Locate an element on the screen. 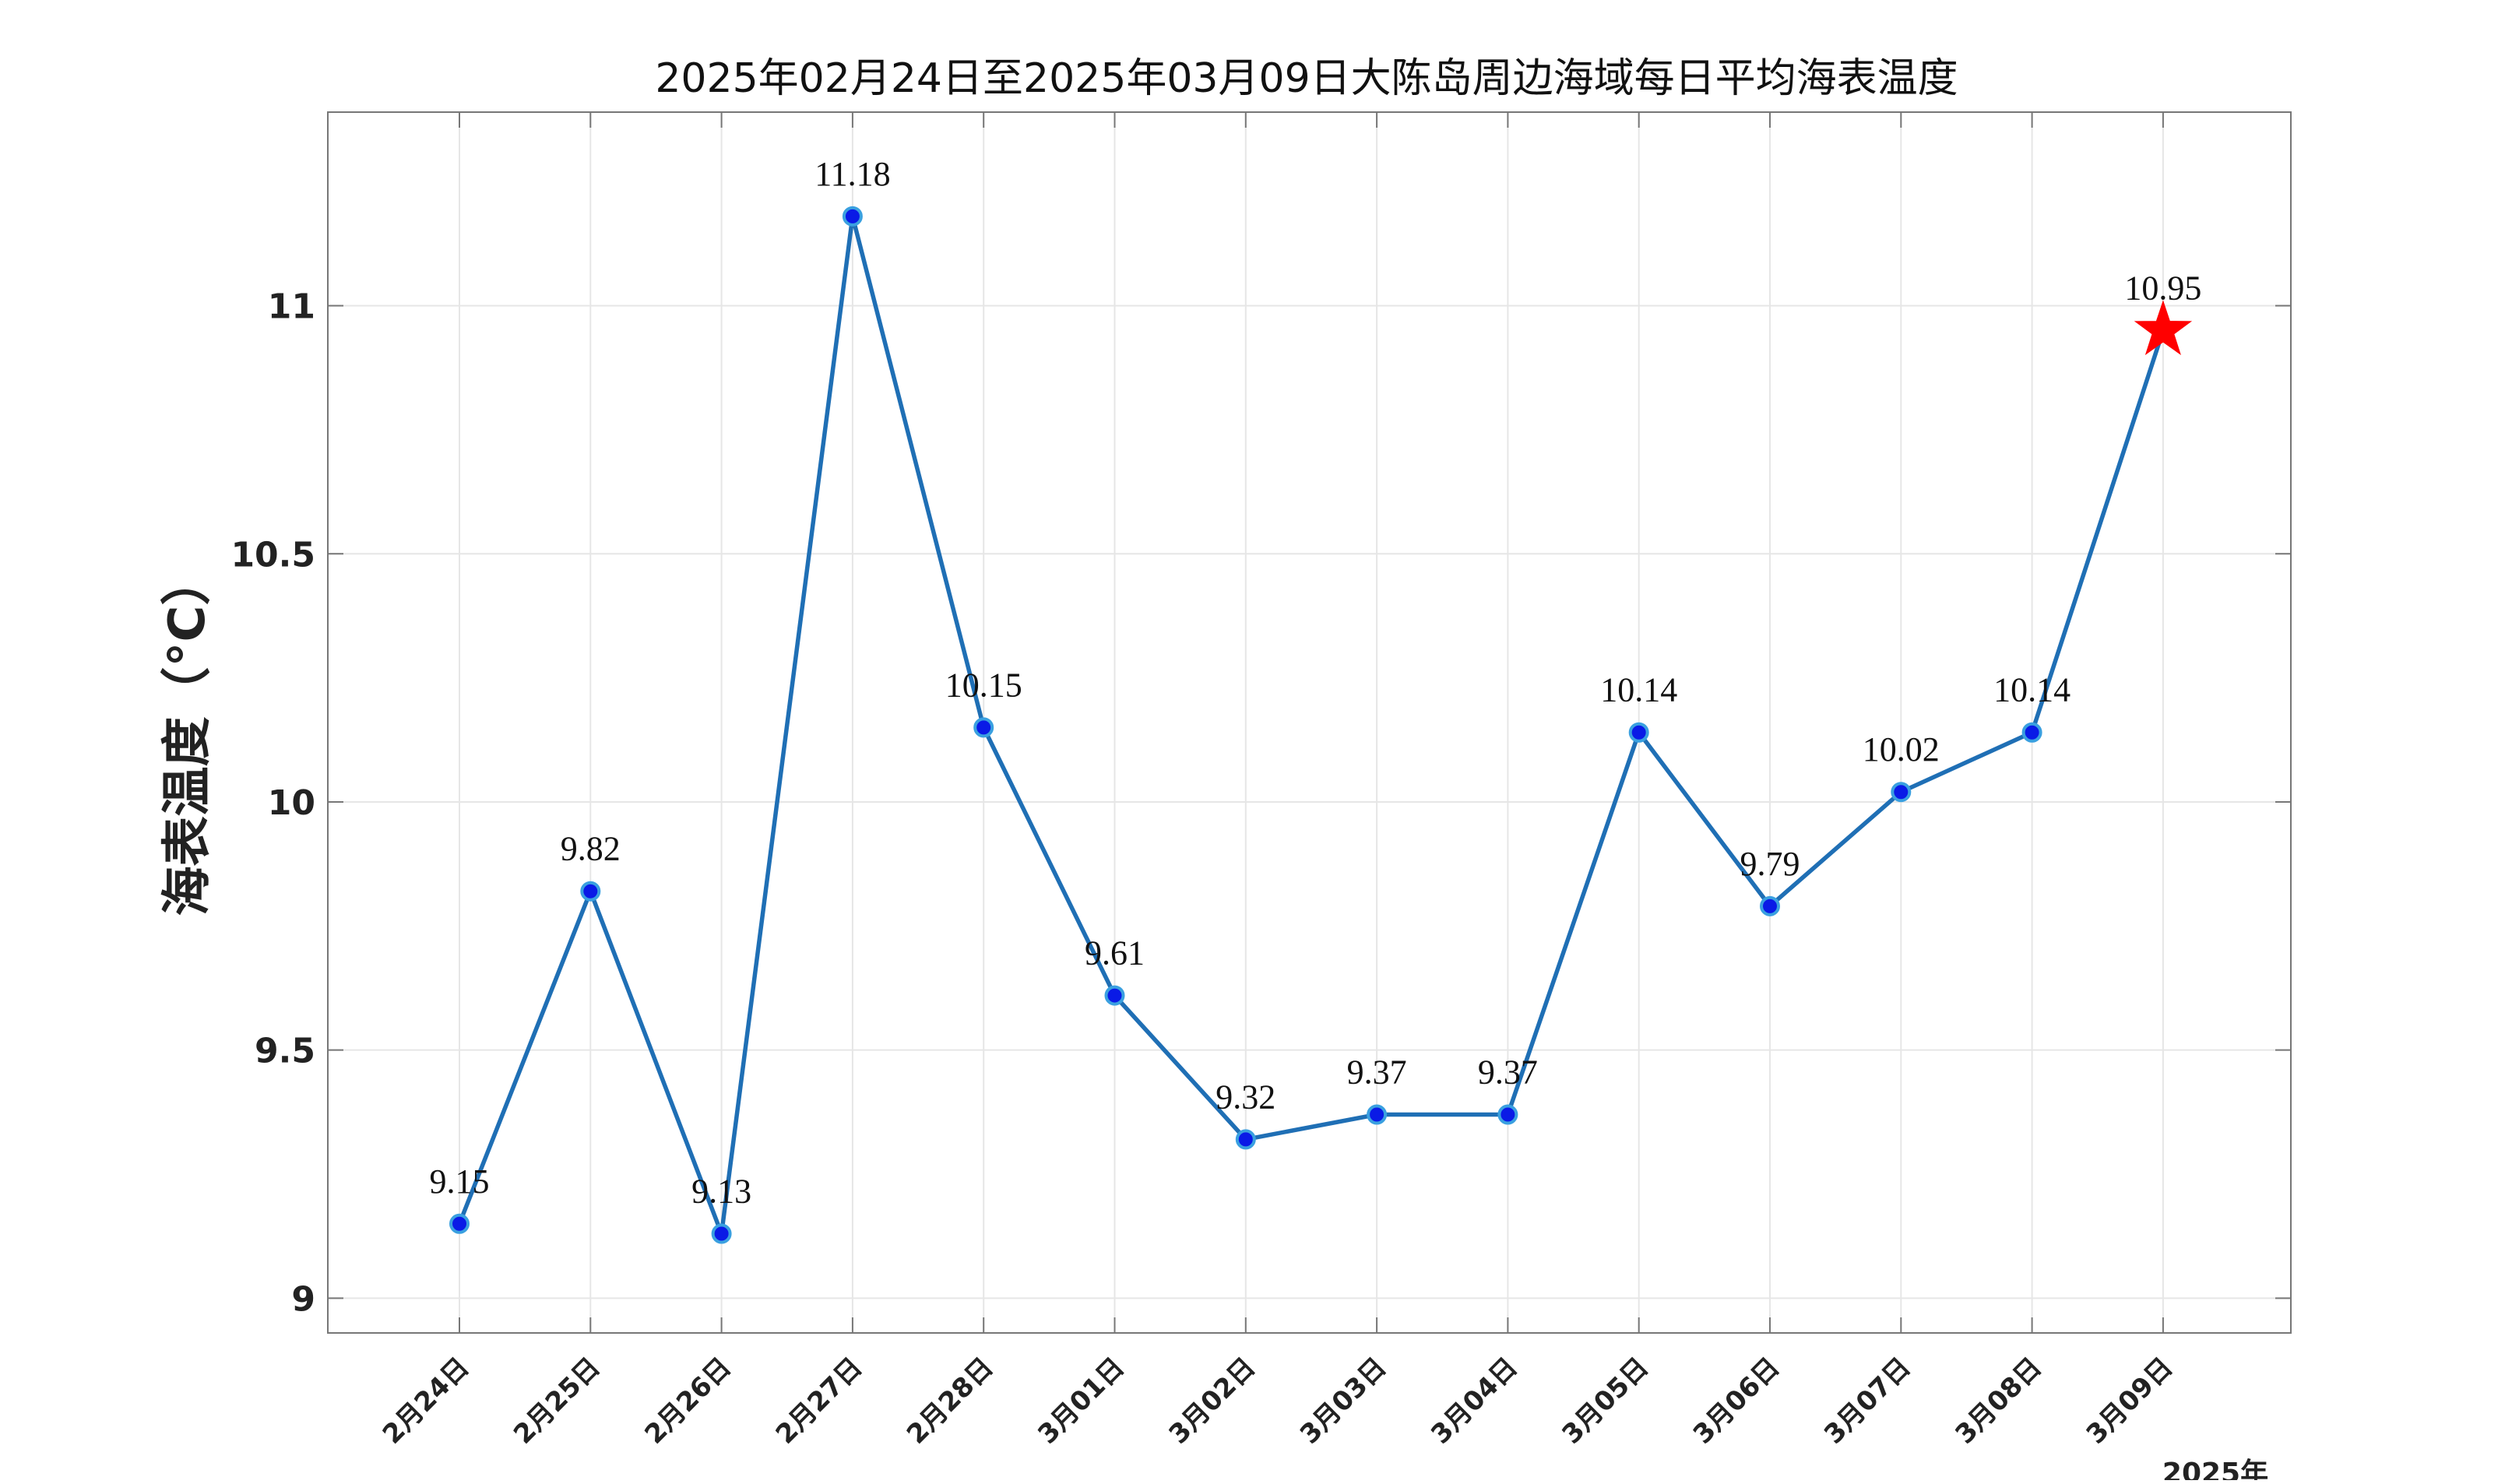 The height and width of the screenshot is (1484, 2505). x-tick-label: 3月02日 is located at coordinates (1212, 1402).